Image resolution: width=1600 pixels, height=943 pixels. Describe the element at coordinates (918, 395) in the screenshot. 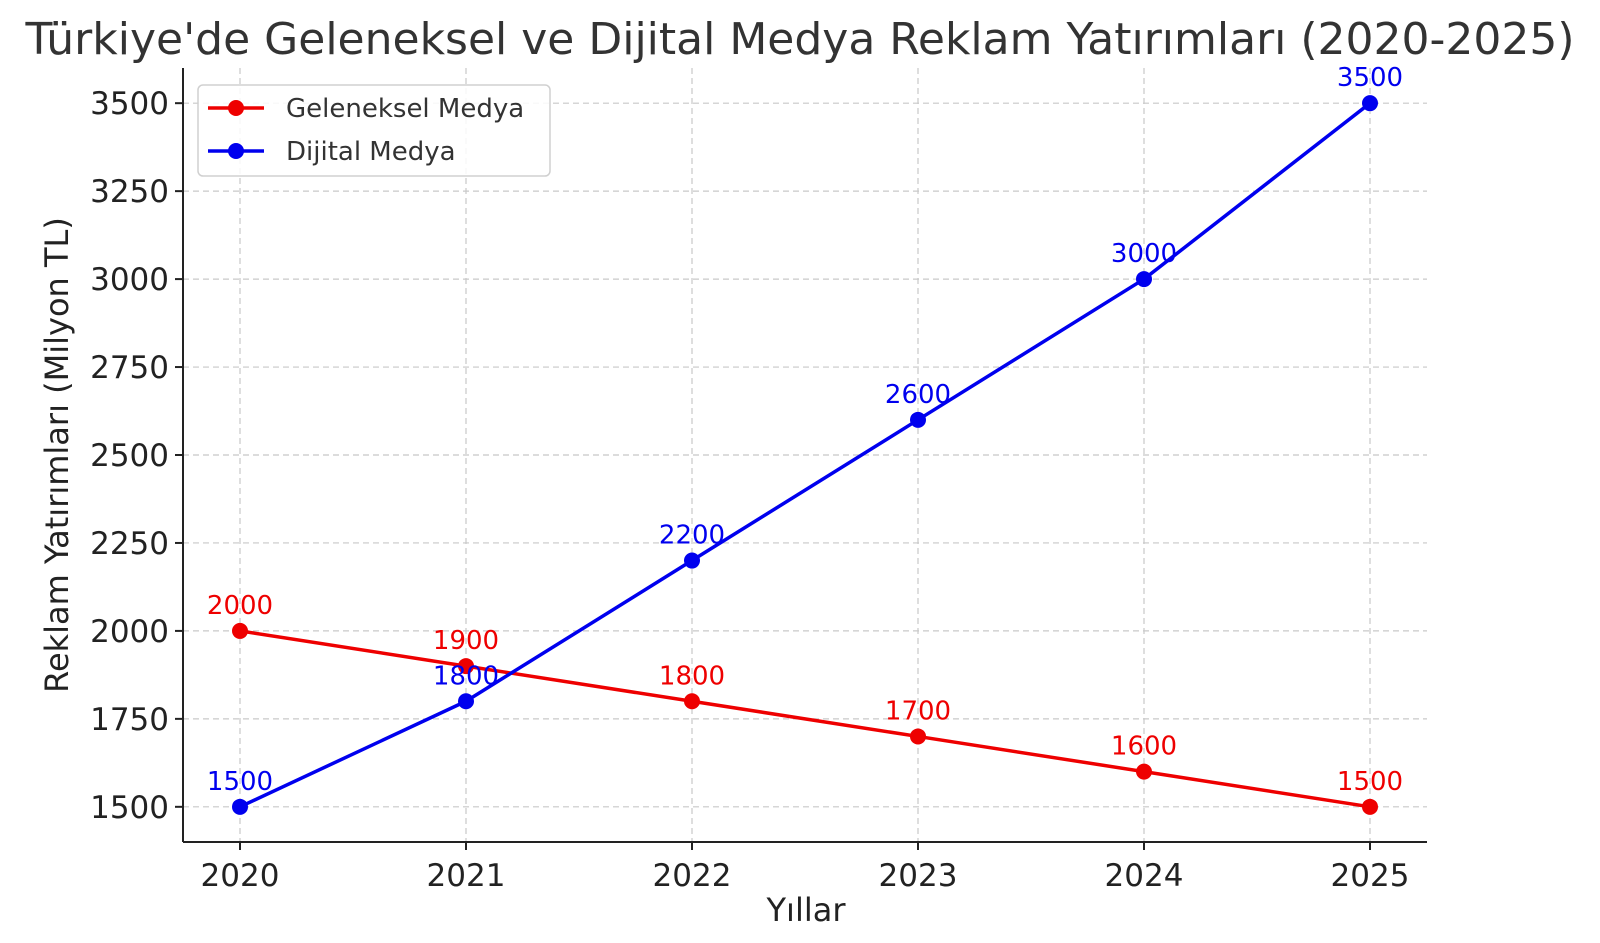

I see `data-label: 2600` at that location.